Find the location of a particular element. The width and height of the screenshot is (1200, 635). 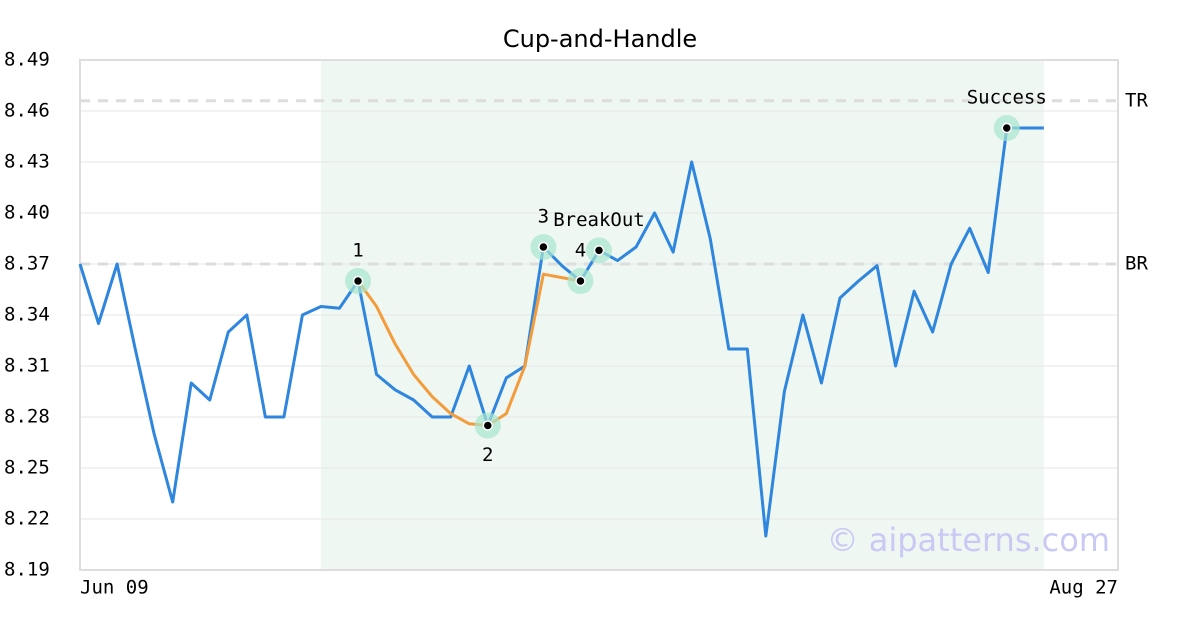

level-label: TR is located at coordinates (1136, 100).